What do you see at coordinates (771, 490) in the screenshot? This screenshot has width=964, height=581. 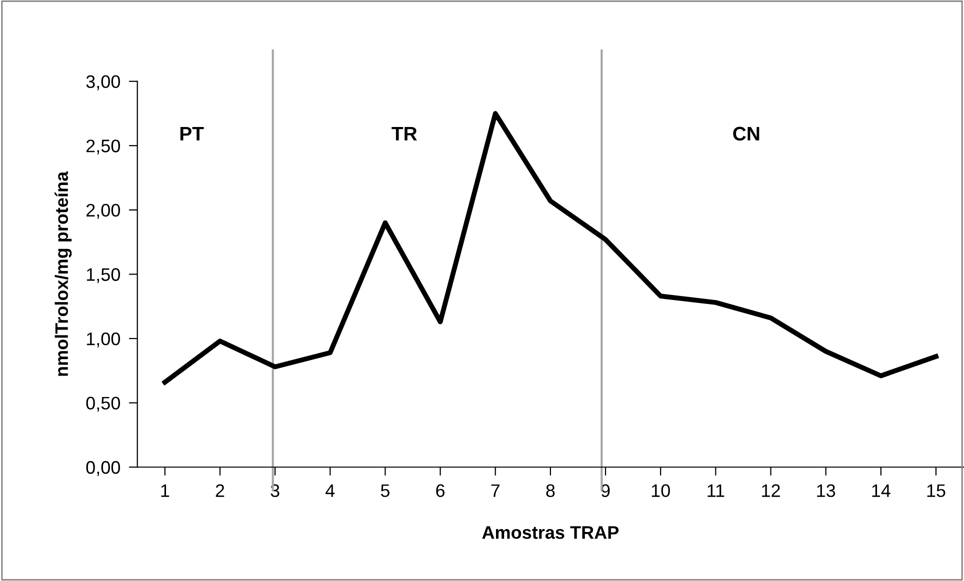 I see `x-tick-label: 12` at bounding box center [771, 490].